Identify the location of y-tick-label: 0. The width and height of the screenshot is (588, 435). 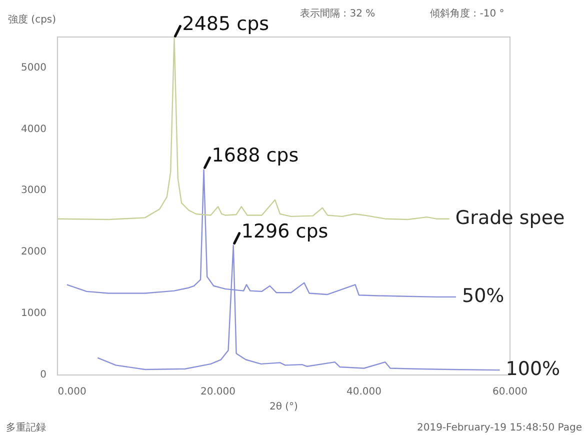
(43, 375).